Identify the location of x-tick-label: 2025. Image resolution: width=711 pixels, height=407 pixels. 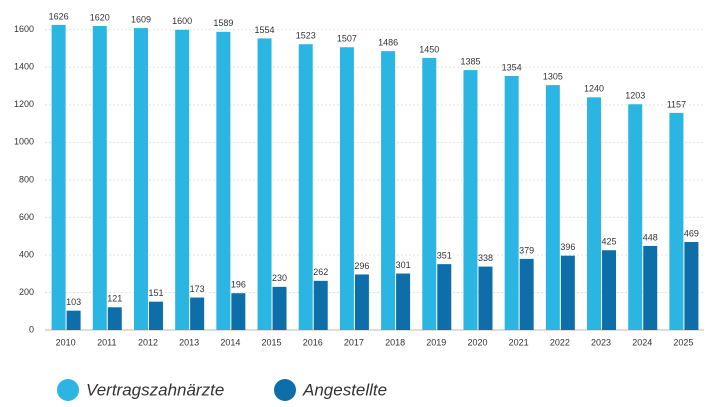
(683, 342).